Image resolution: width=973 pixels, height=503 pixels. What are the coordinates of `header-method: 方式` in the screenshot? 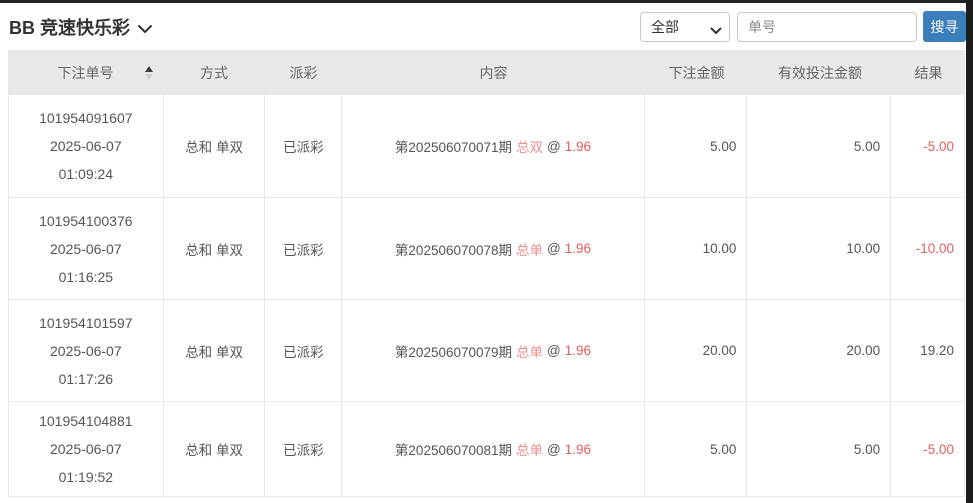 It's located at (214, 72).